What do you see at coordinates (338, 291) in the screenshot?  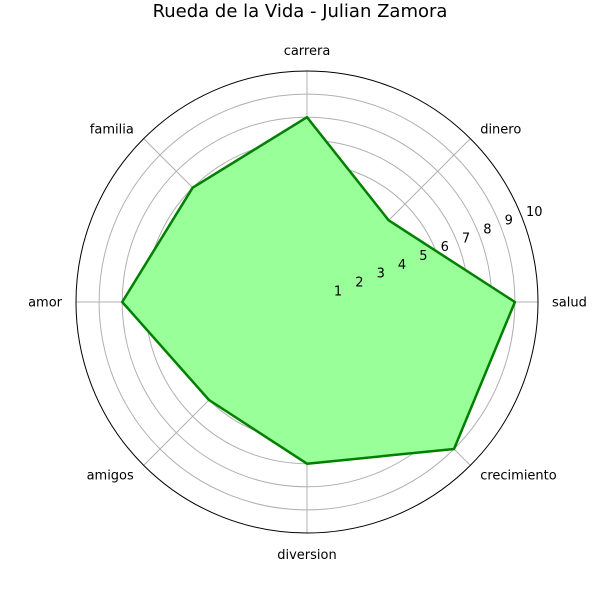 I see `radial-tick-label: 1` at bounding box center [338, 291].